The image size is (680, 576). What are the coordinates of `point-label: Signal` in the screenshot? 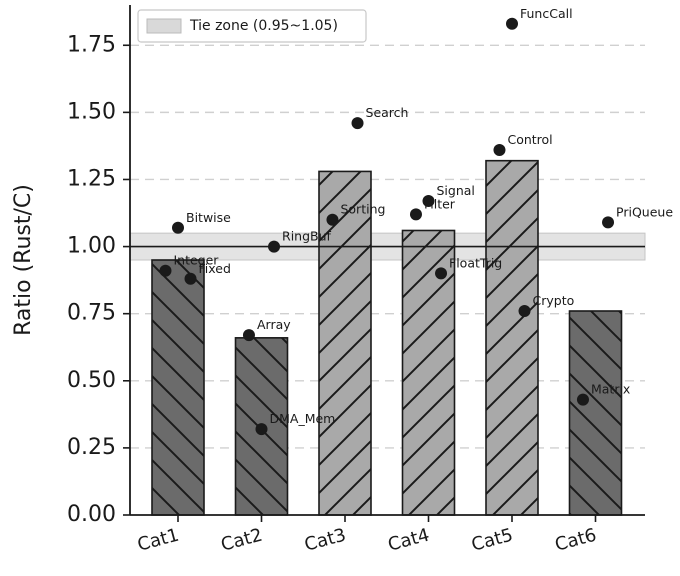 It's located at (456, 190).